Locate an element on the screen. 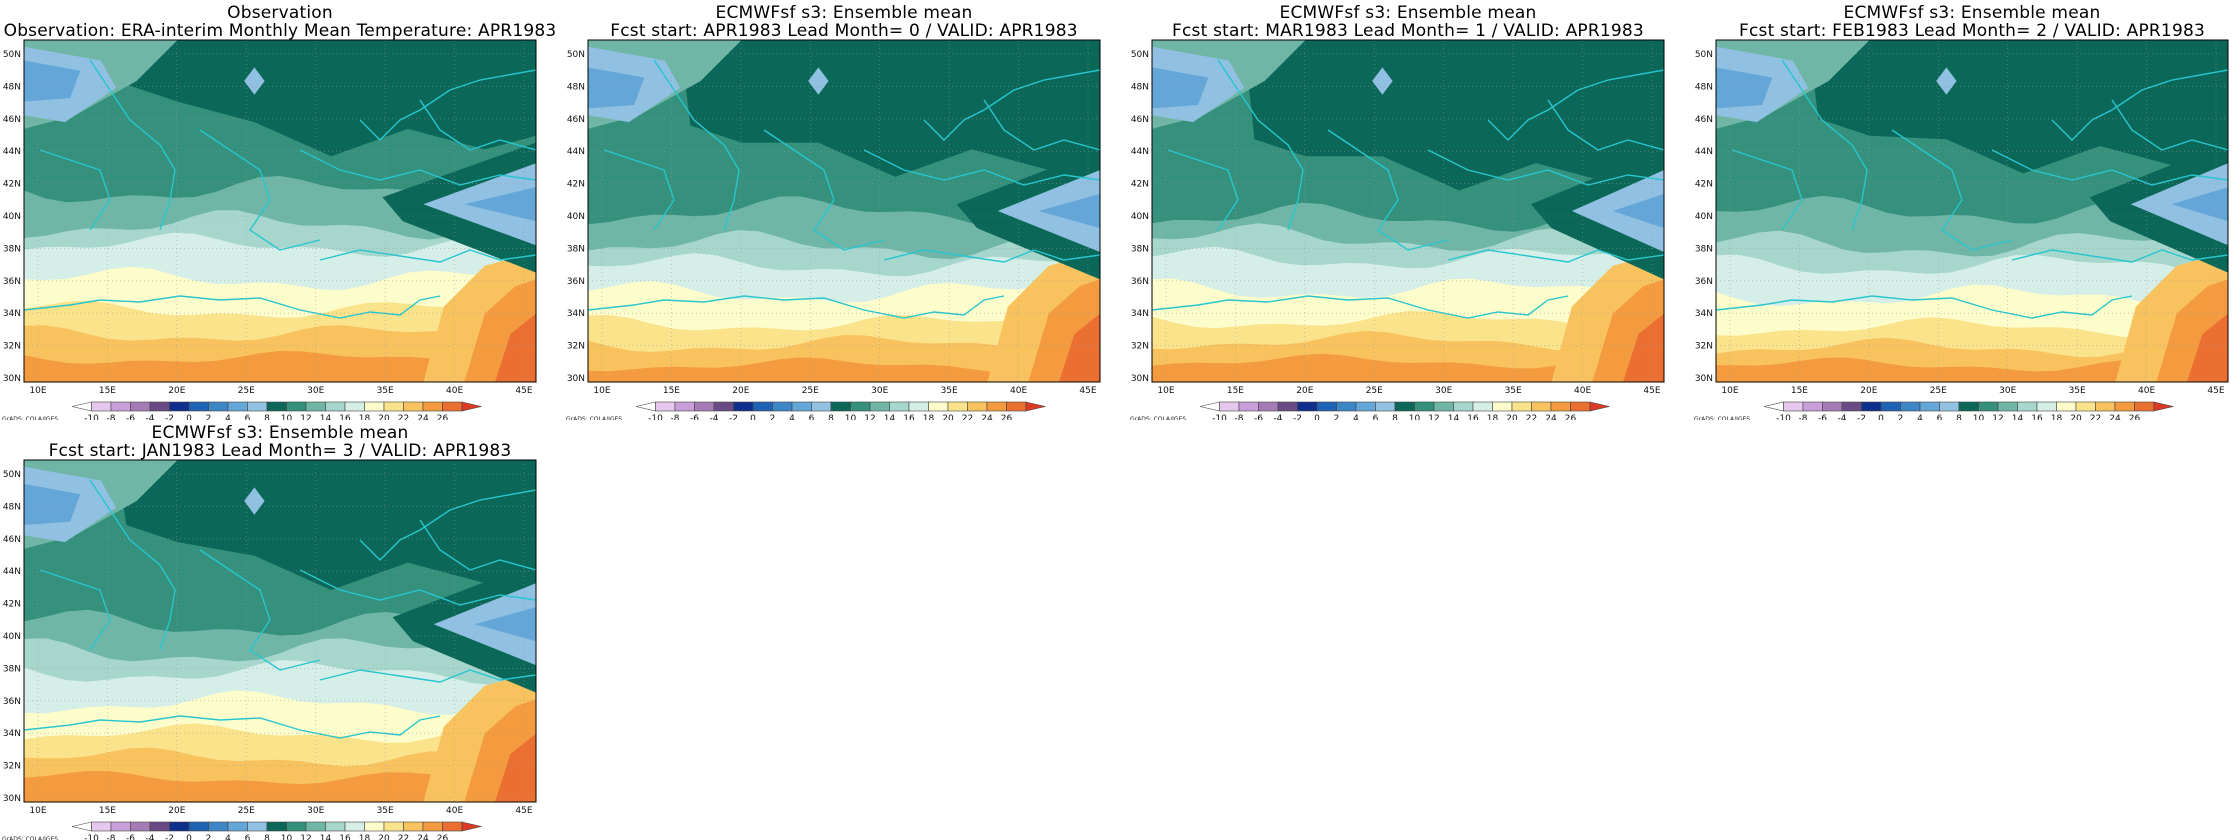 This screenshot has width=2240, height=840. lat-tick-label: 44N is located at coordinates (12, 152).